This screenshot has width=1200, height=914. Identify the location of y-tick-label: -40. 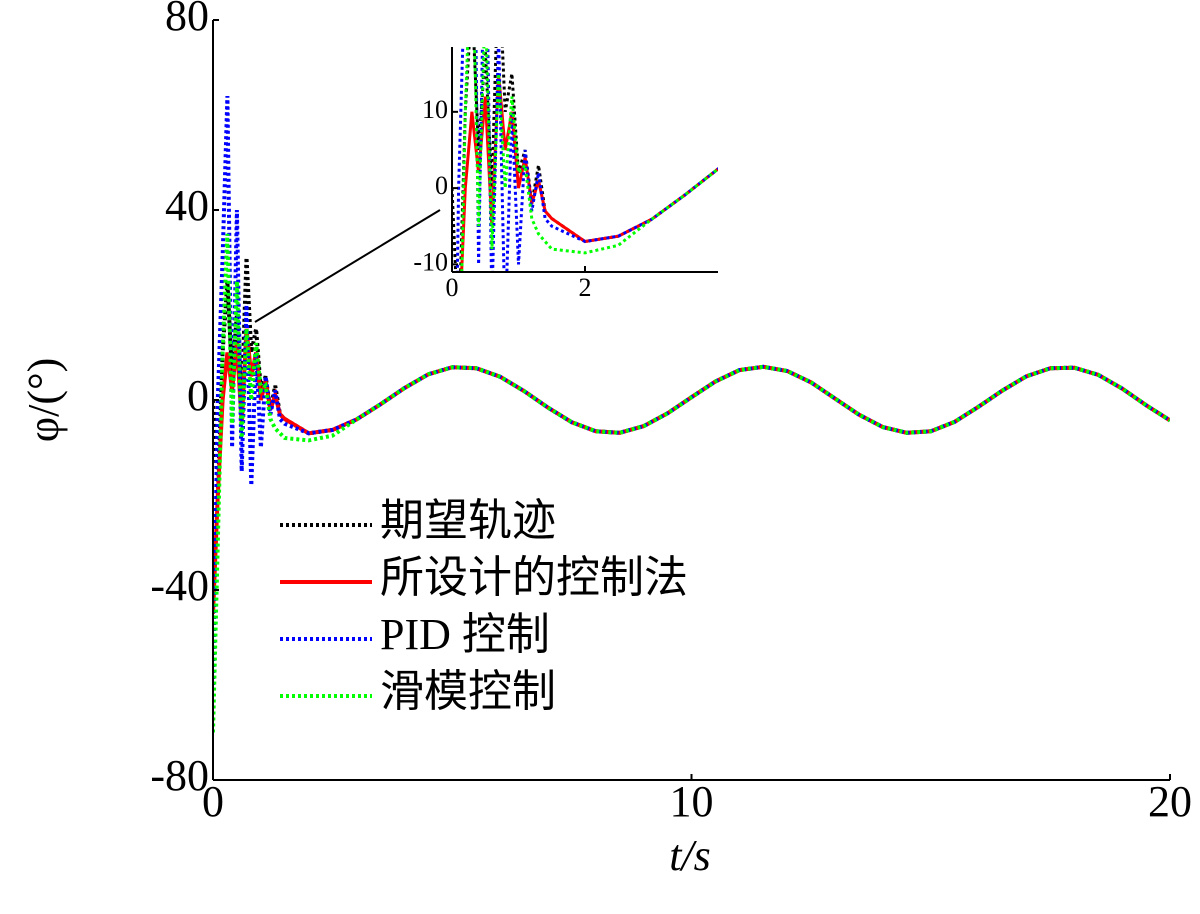
(179, 585).